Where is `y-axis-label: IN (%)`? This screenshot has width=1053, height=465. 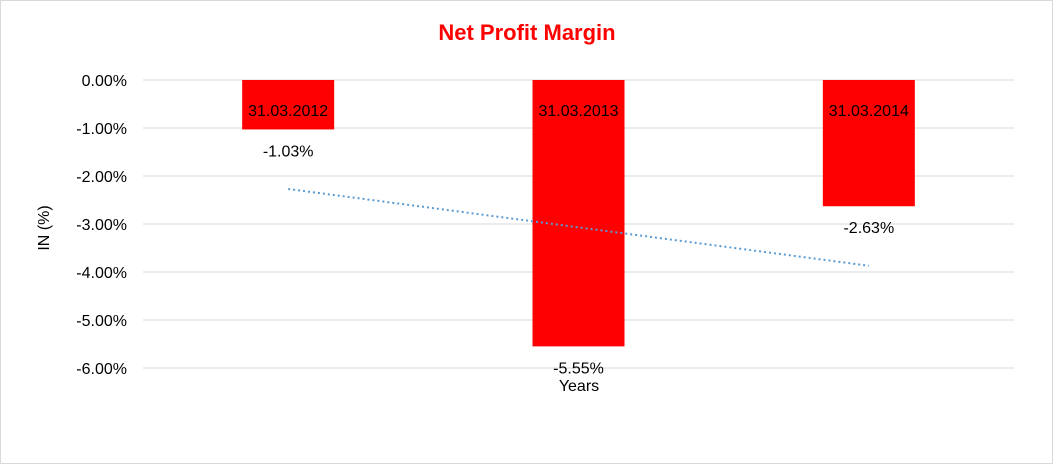 y-axis-label: IN (%) is located at coordinates (44, 227).